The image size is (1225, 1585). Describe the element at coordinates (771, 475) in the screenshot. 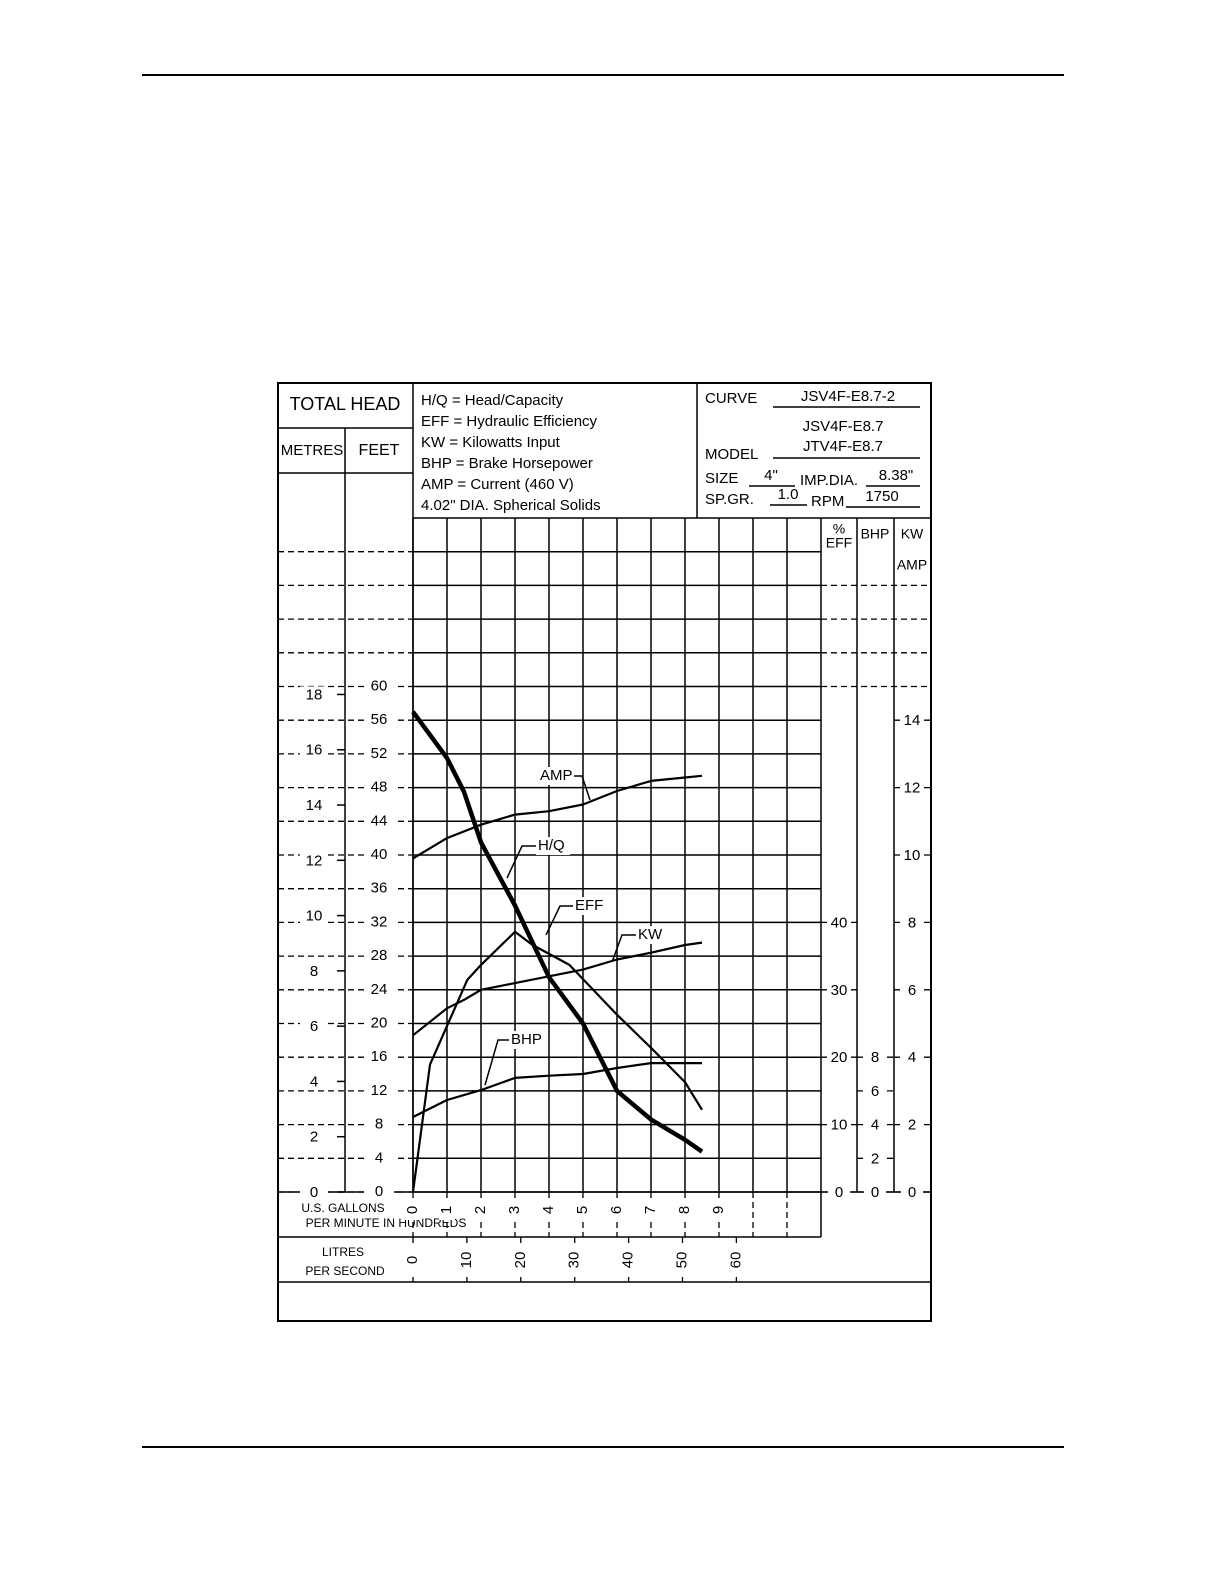

I see `info-value: 4"` at that location.